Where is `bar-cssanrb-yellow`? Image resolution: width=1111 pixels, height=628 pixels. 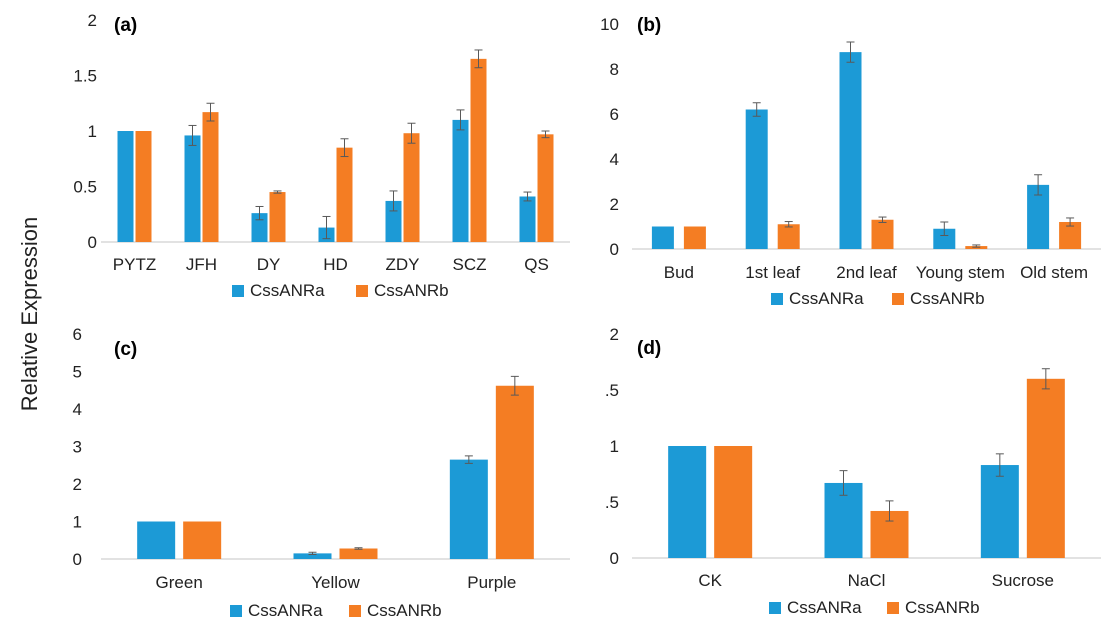
bar-cssanrb-yellow is located at coordinates (358, 553).